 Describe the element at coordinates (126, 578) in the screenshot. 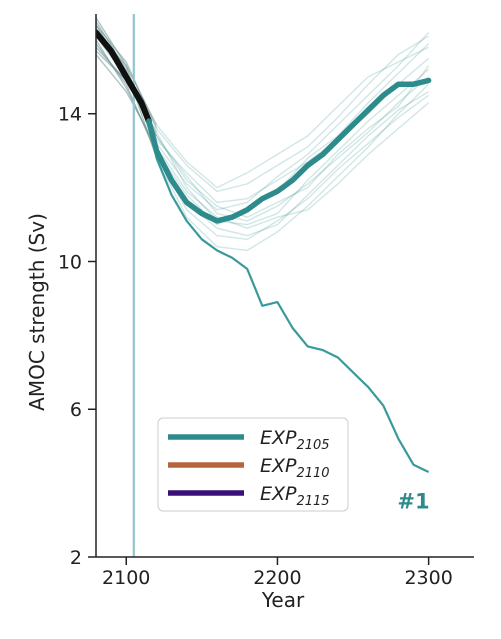

I see `x-tick-label: 2100` at that location.